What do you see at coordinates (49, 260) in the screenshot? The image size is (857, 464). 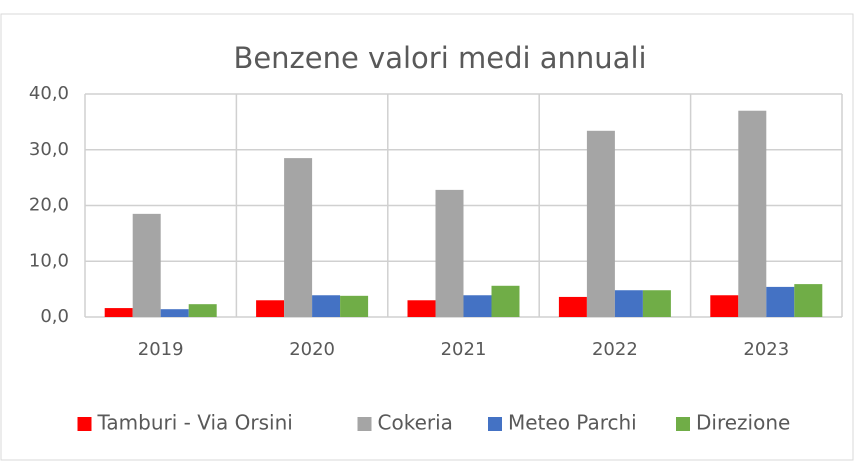 I see `y-tick-label: 10,0` at bounding box center [49, 260].